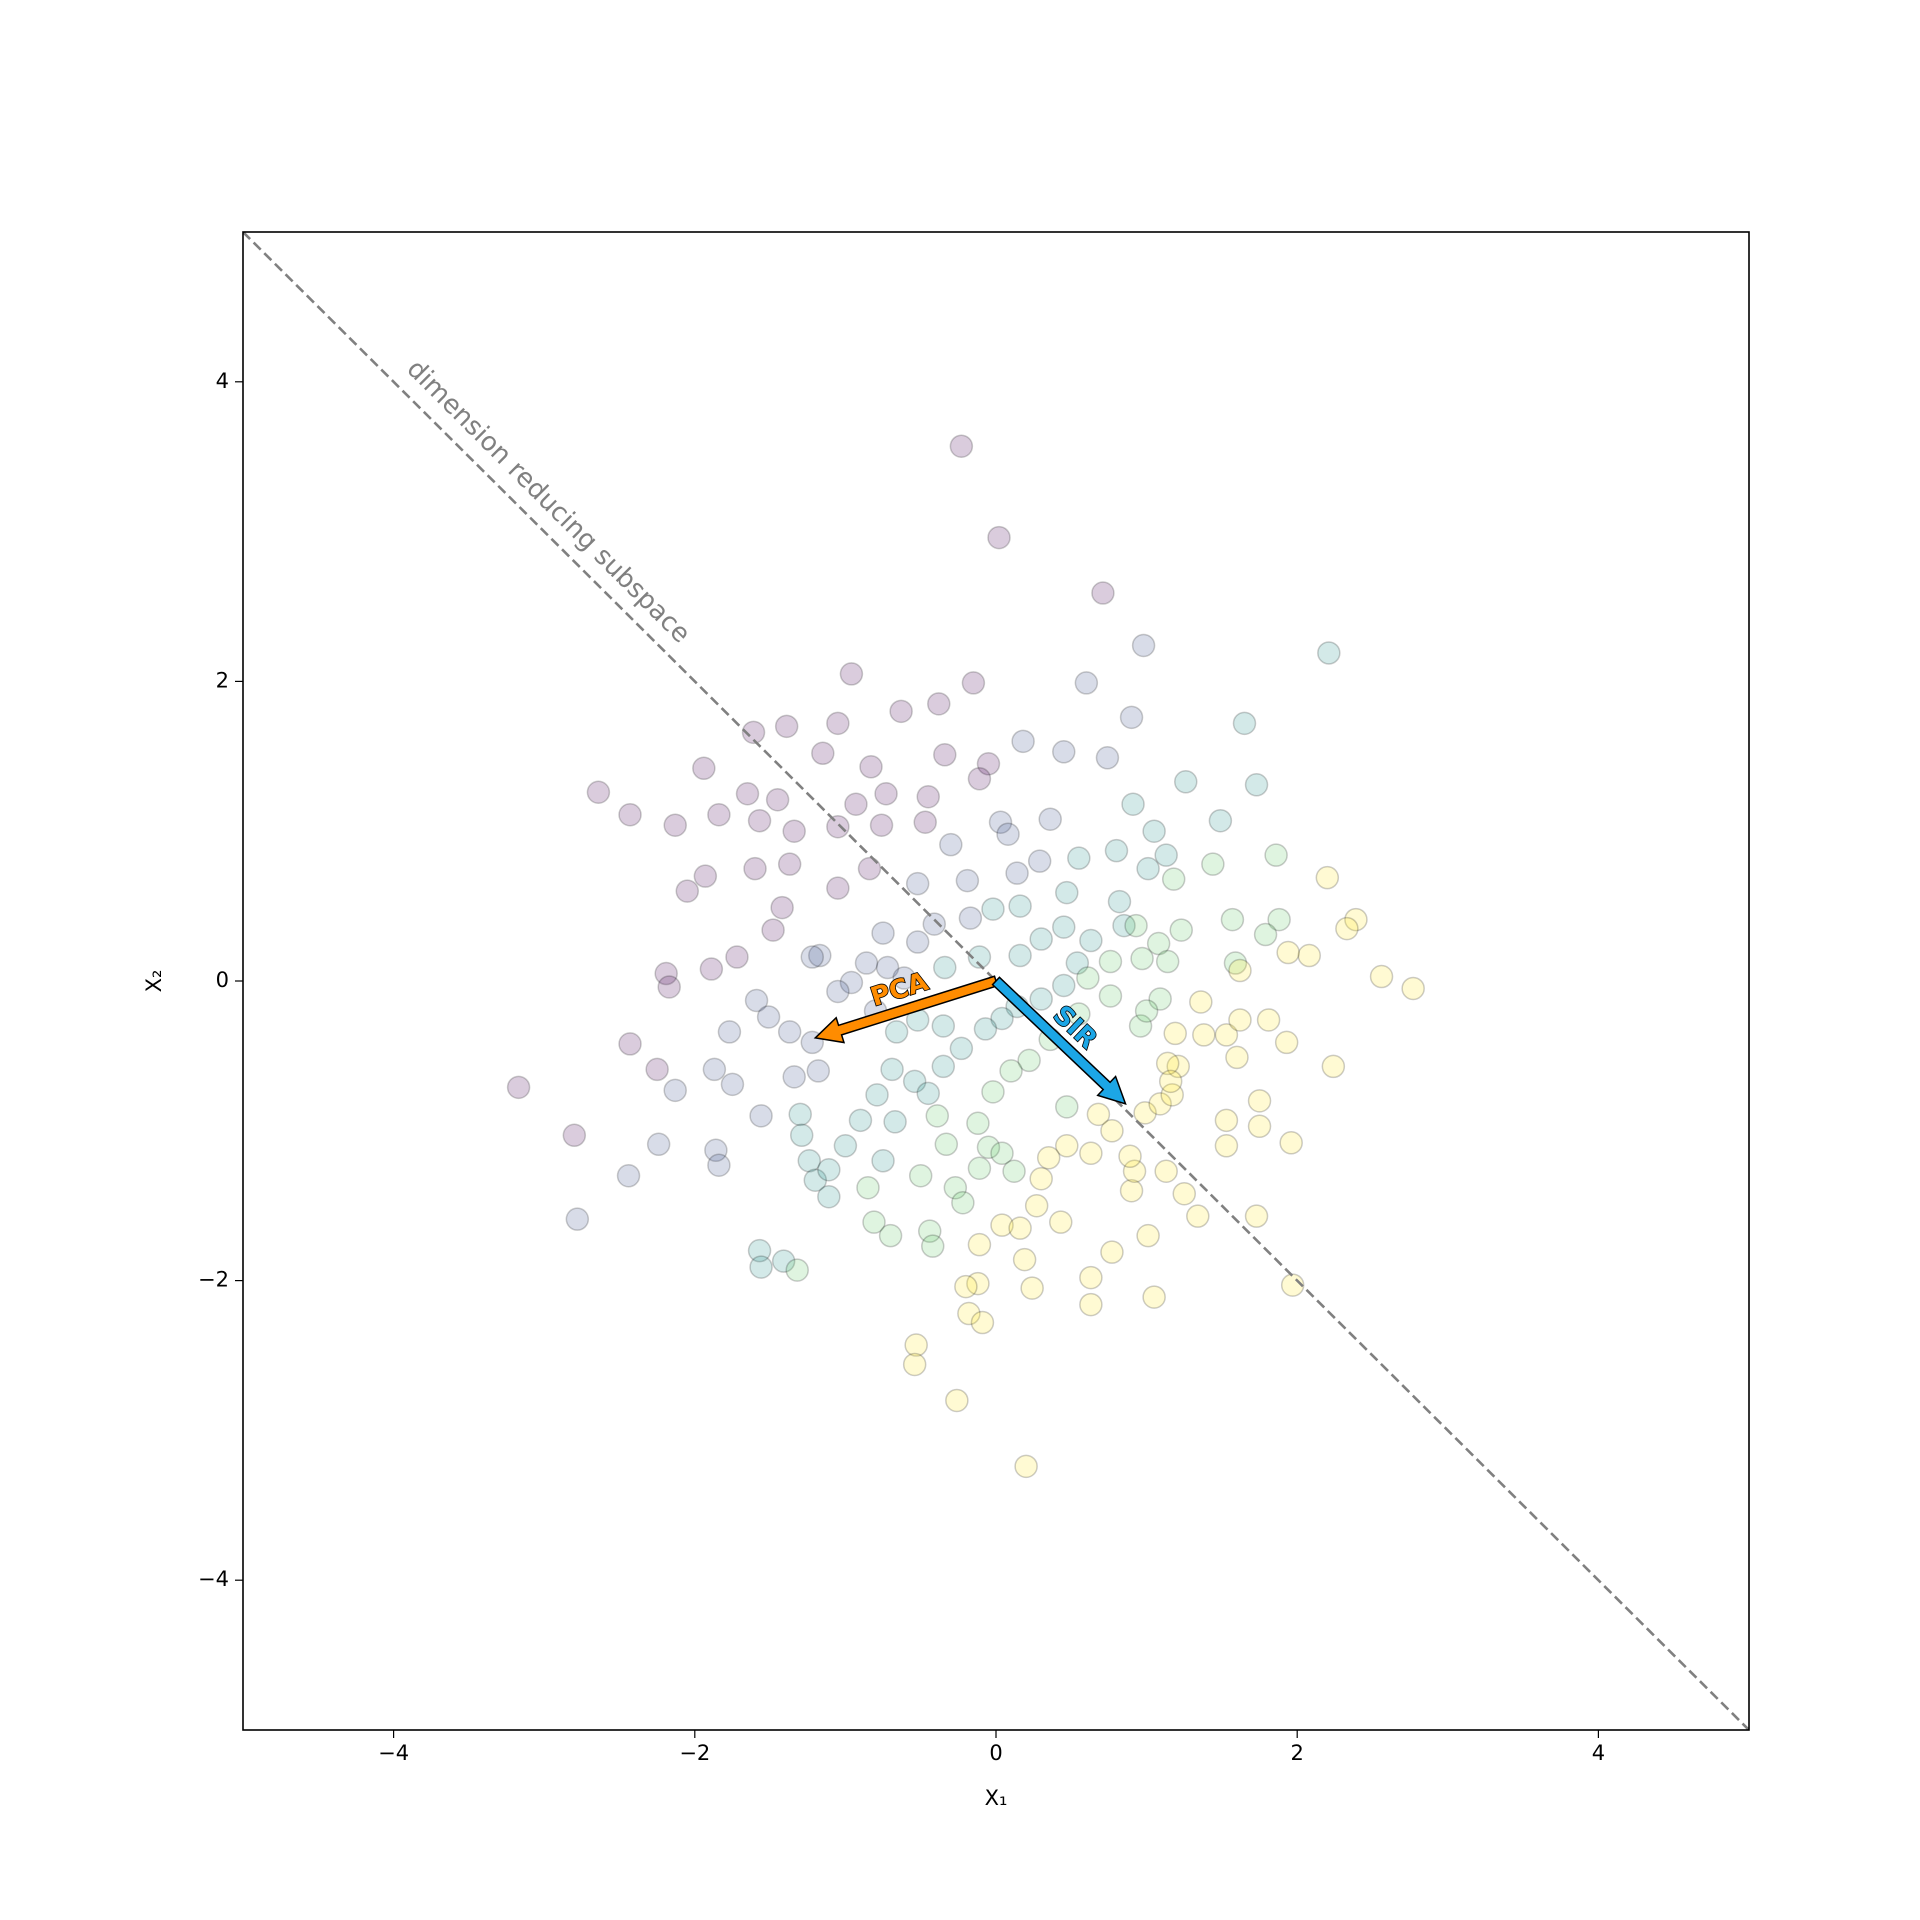  Describe the element at coordinates (213, 1280) in the screenshot. I see `y-tick-label: −2` at that location.